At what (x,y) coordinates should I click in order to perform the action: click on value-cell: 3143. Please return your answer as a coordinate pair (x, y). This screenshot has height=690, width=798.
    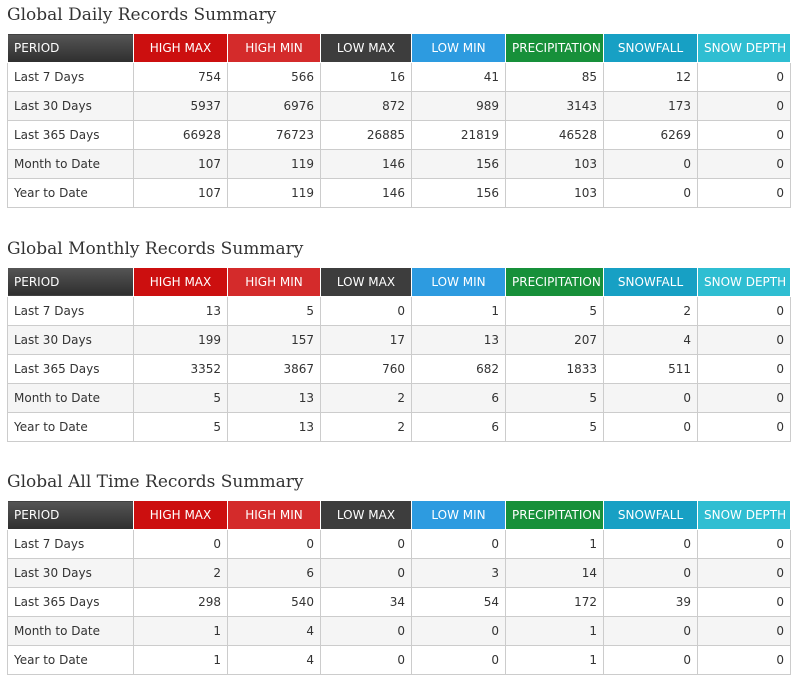
    Looking at the image, I should click on (554, 106).